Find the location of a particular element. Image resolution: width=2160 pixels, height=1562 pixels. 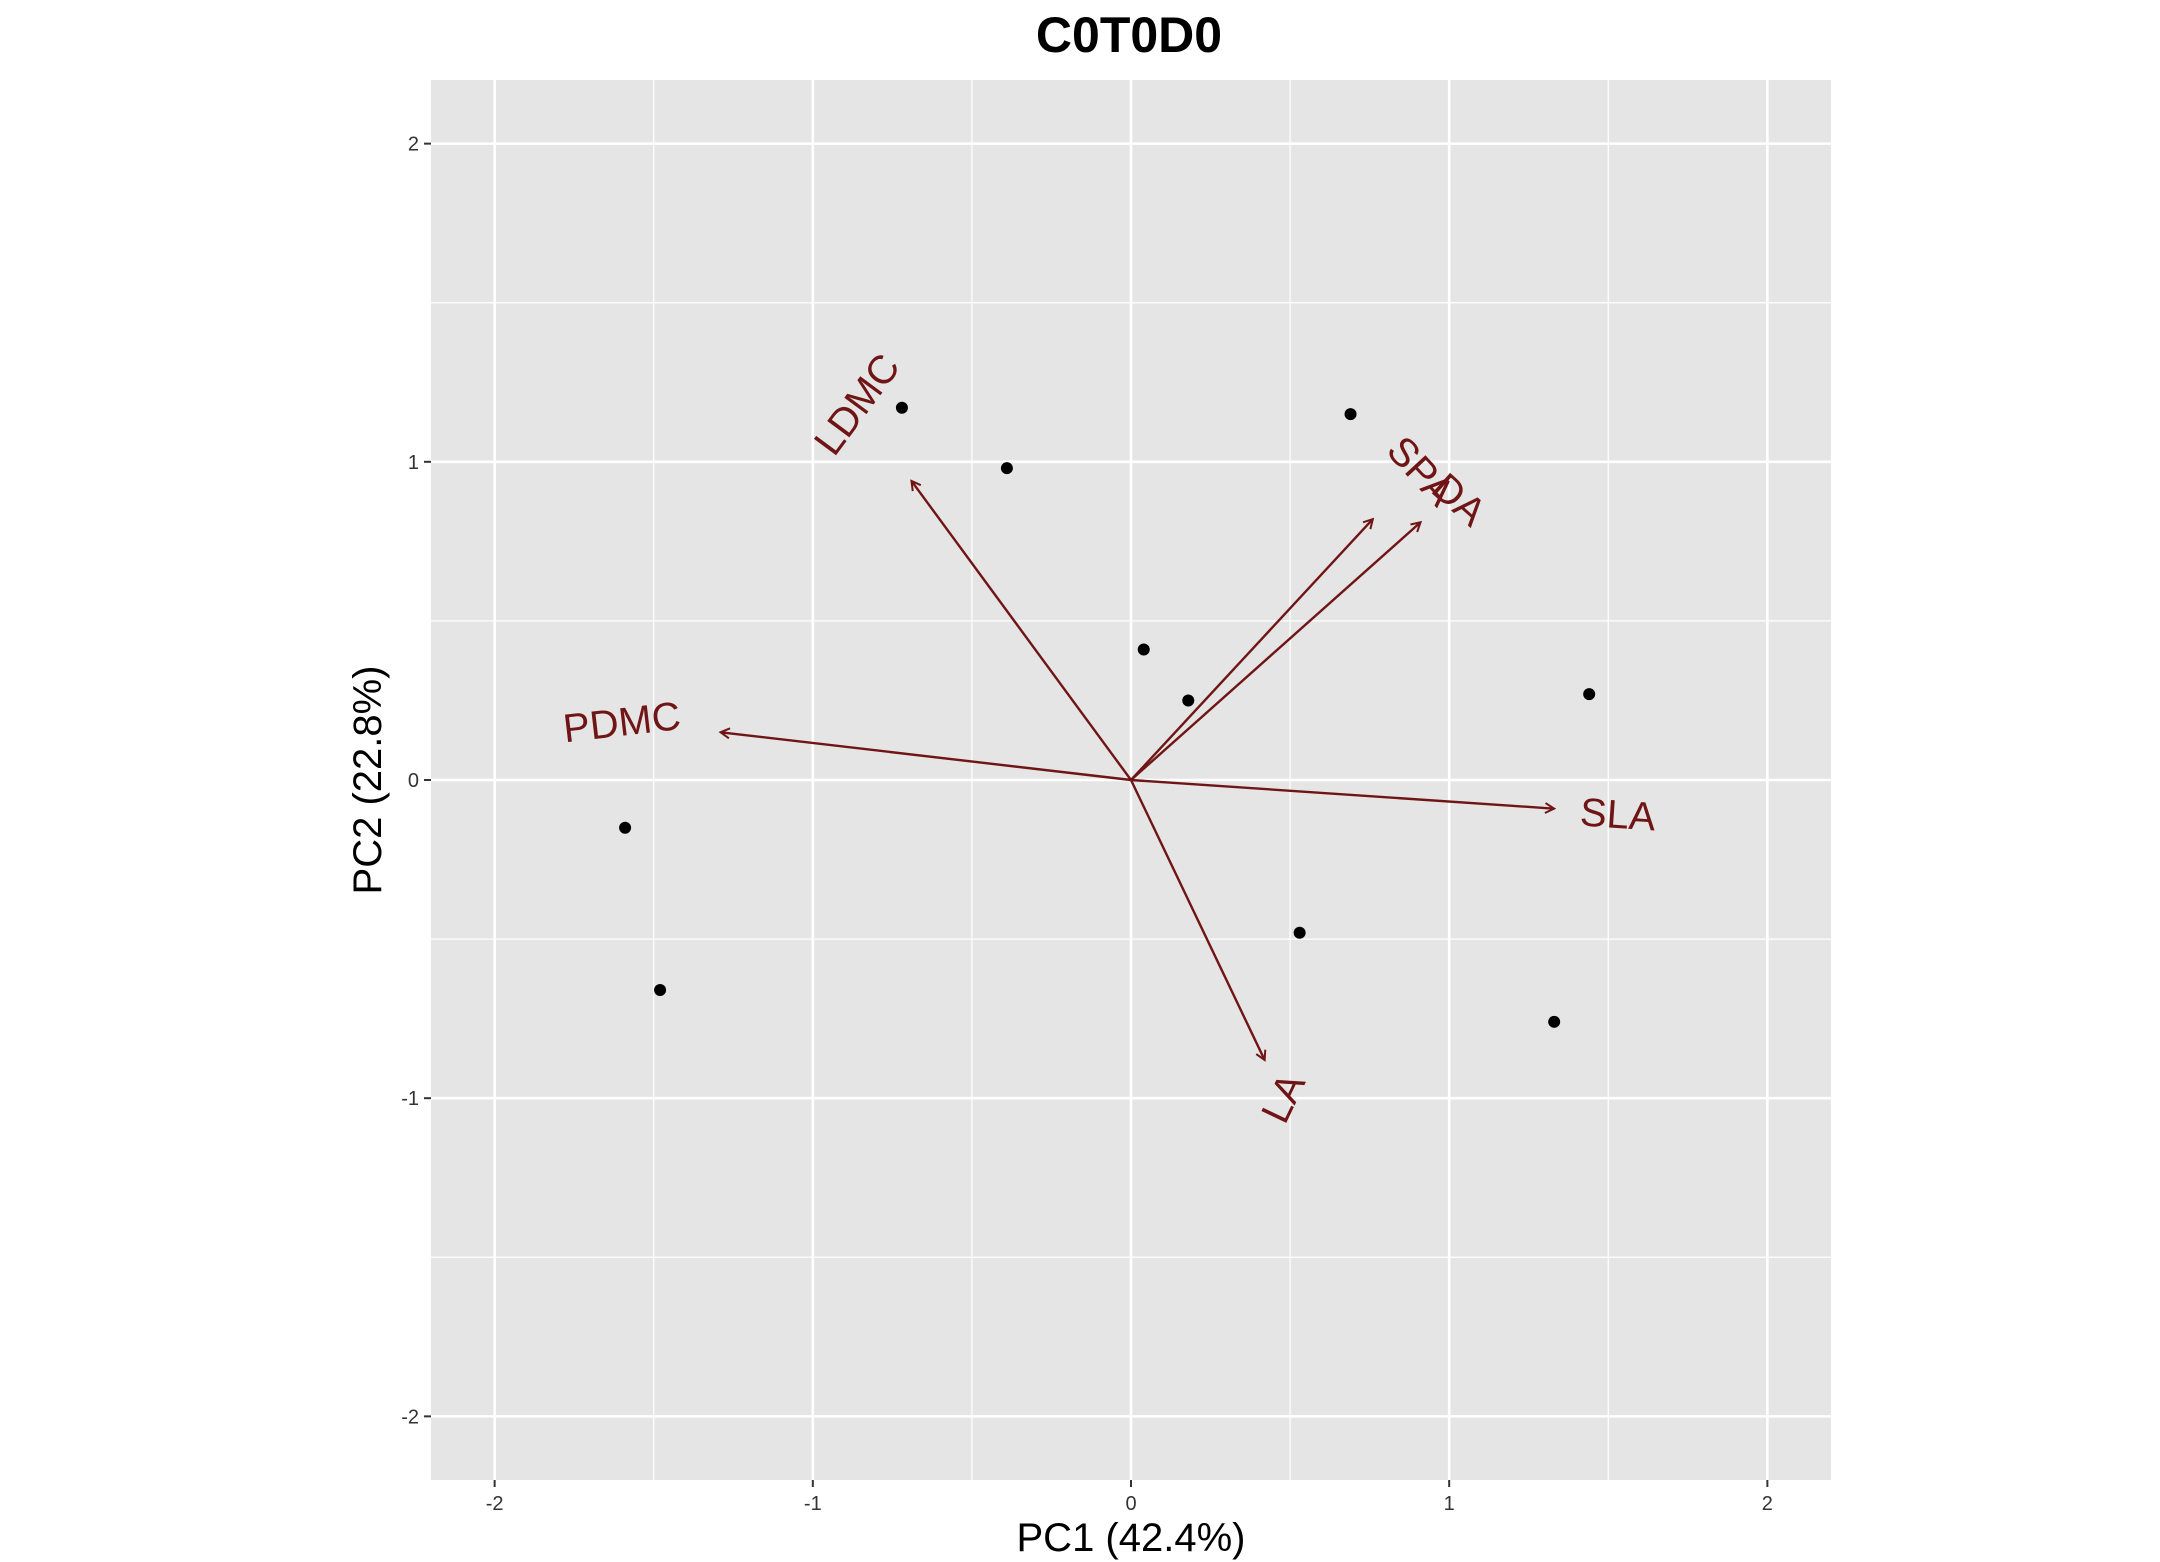

loading-label-sla: SLA is located at coordinates (1618, 814).